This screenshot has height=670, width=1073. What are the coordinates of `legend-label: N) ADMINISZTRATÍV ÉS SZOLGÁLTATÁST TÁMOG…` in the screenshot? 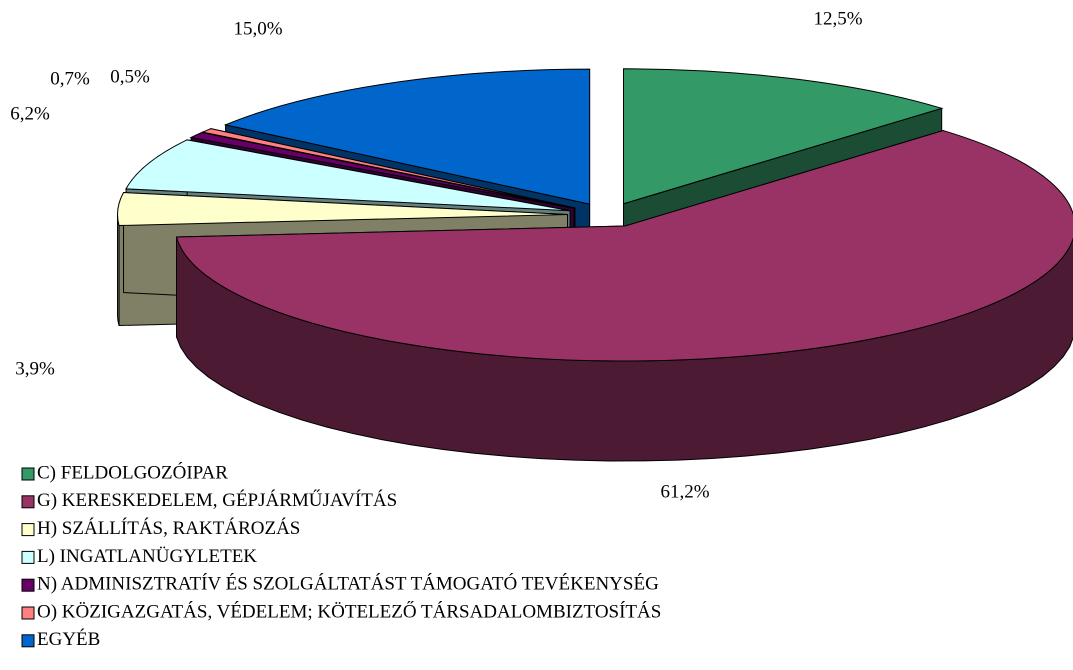 It's located at (348, 584).